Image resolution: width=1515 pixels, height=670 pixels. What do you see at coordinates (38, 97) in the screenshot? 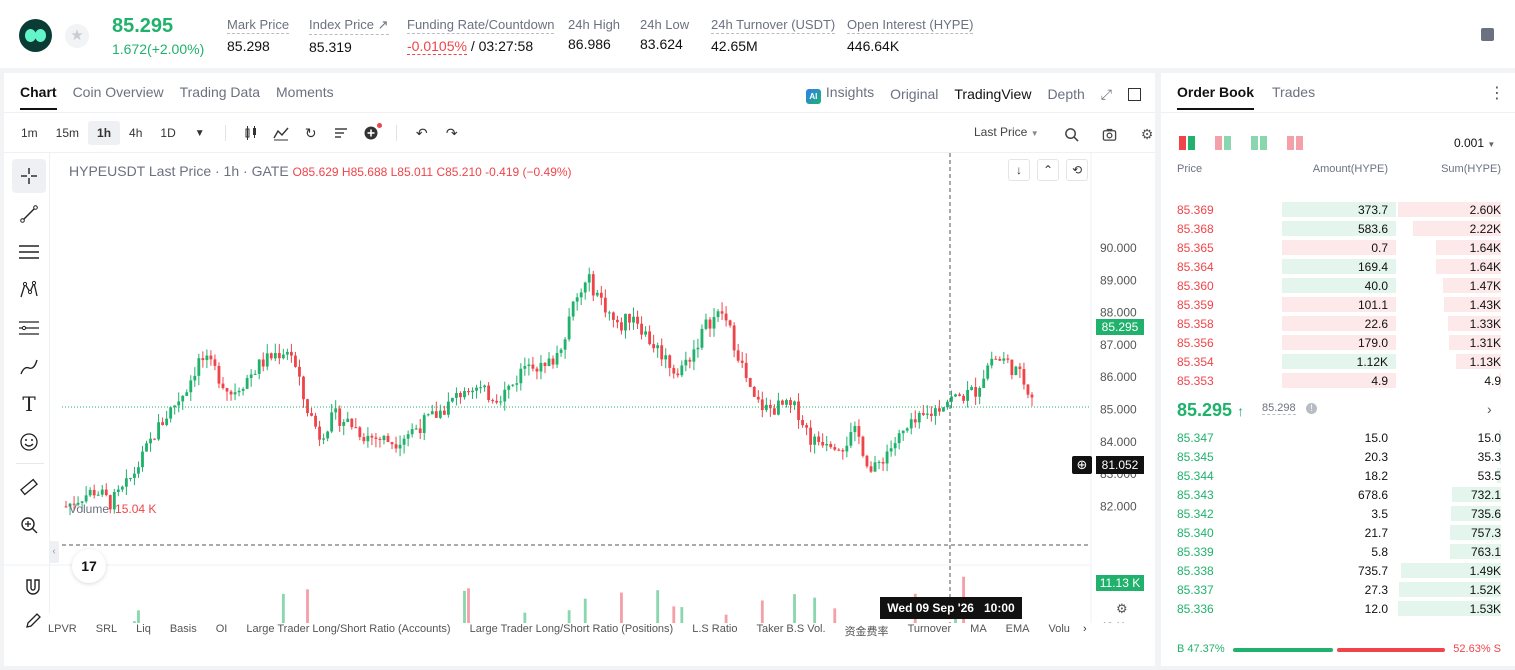
I see `tab-chart: Chart` at bounding box center [38, 97].